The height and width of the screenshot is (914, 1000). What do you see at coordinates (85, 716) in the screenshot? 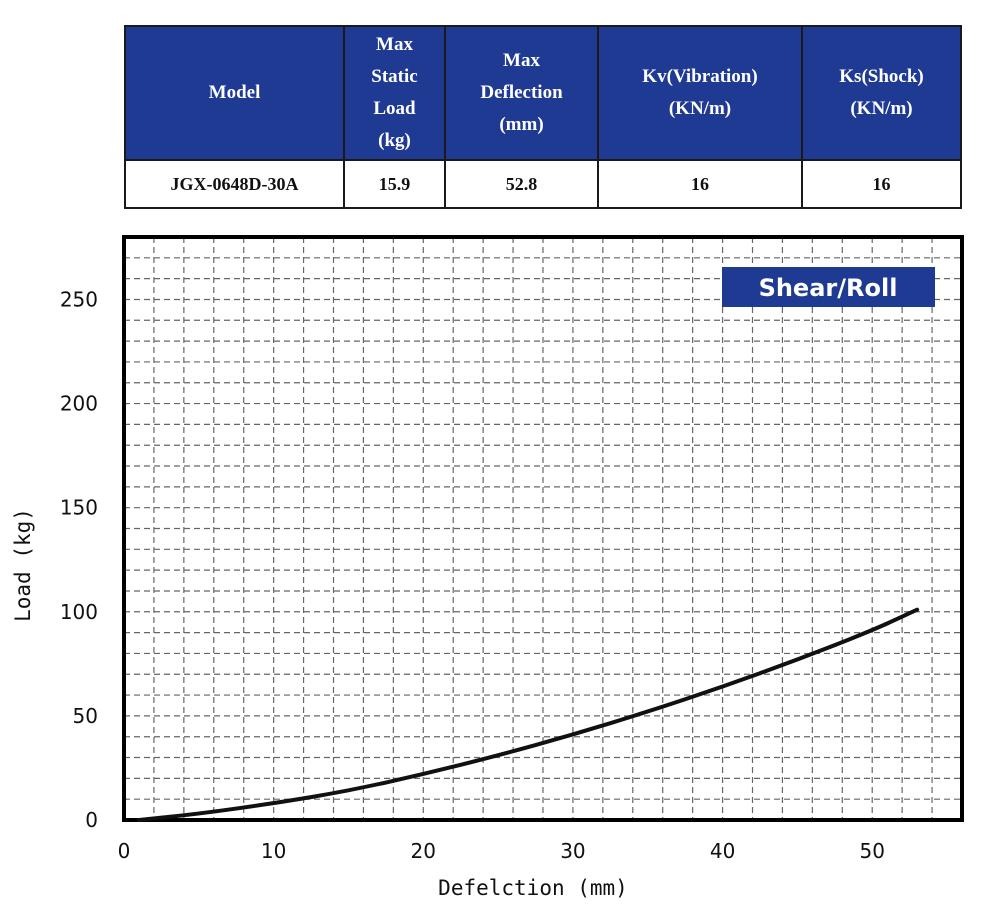
I see `y-tick-label: 50` at bounding box center [85, 716].